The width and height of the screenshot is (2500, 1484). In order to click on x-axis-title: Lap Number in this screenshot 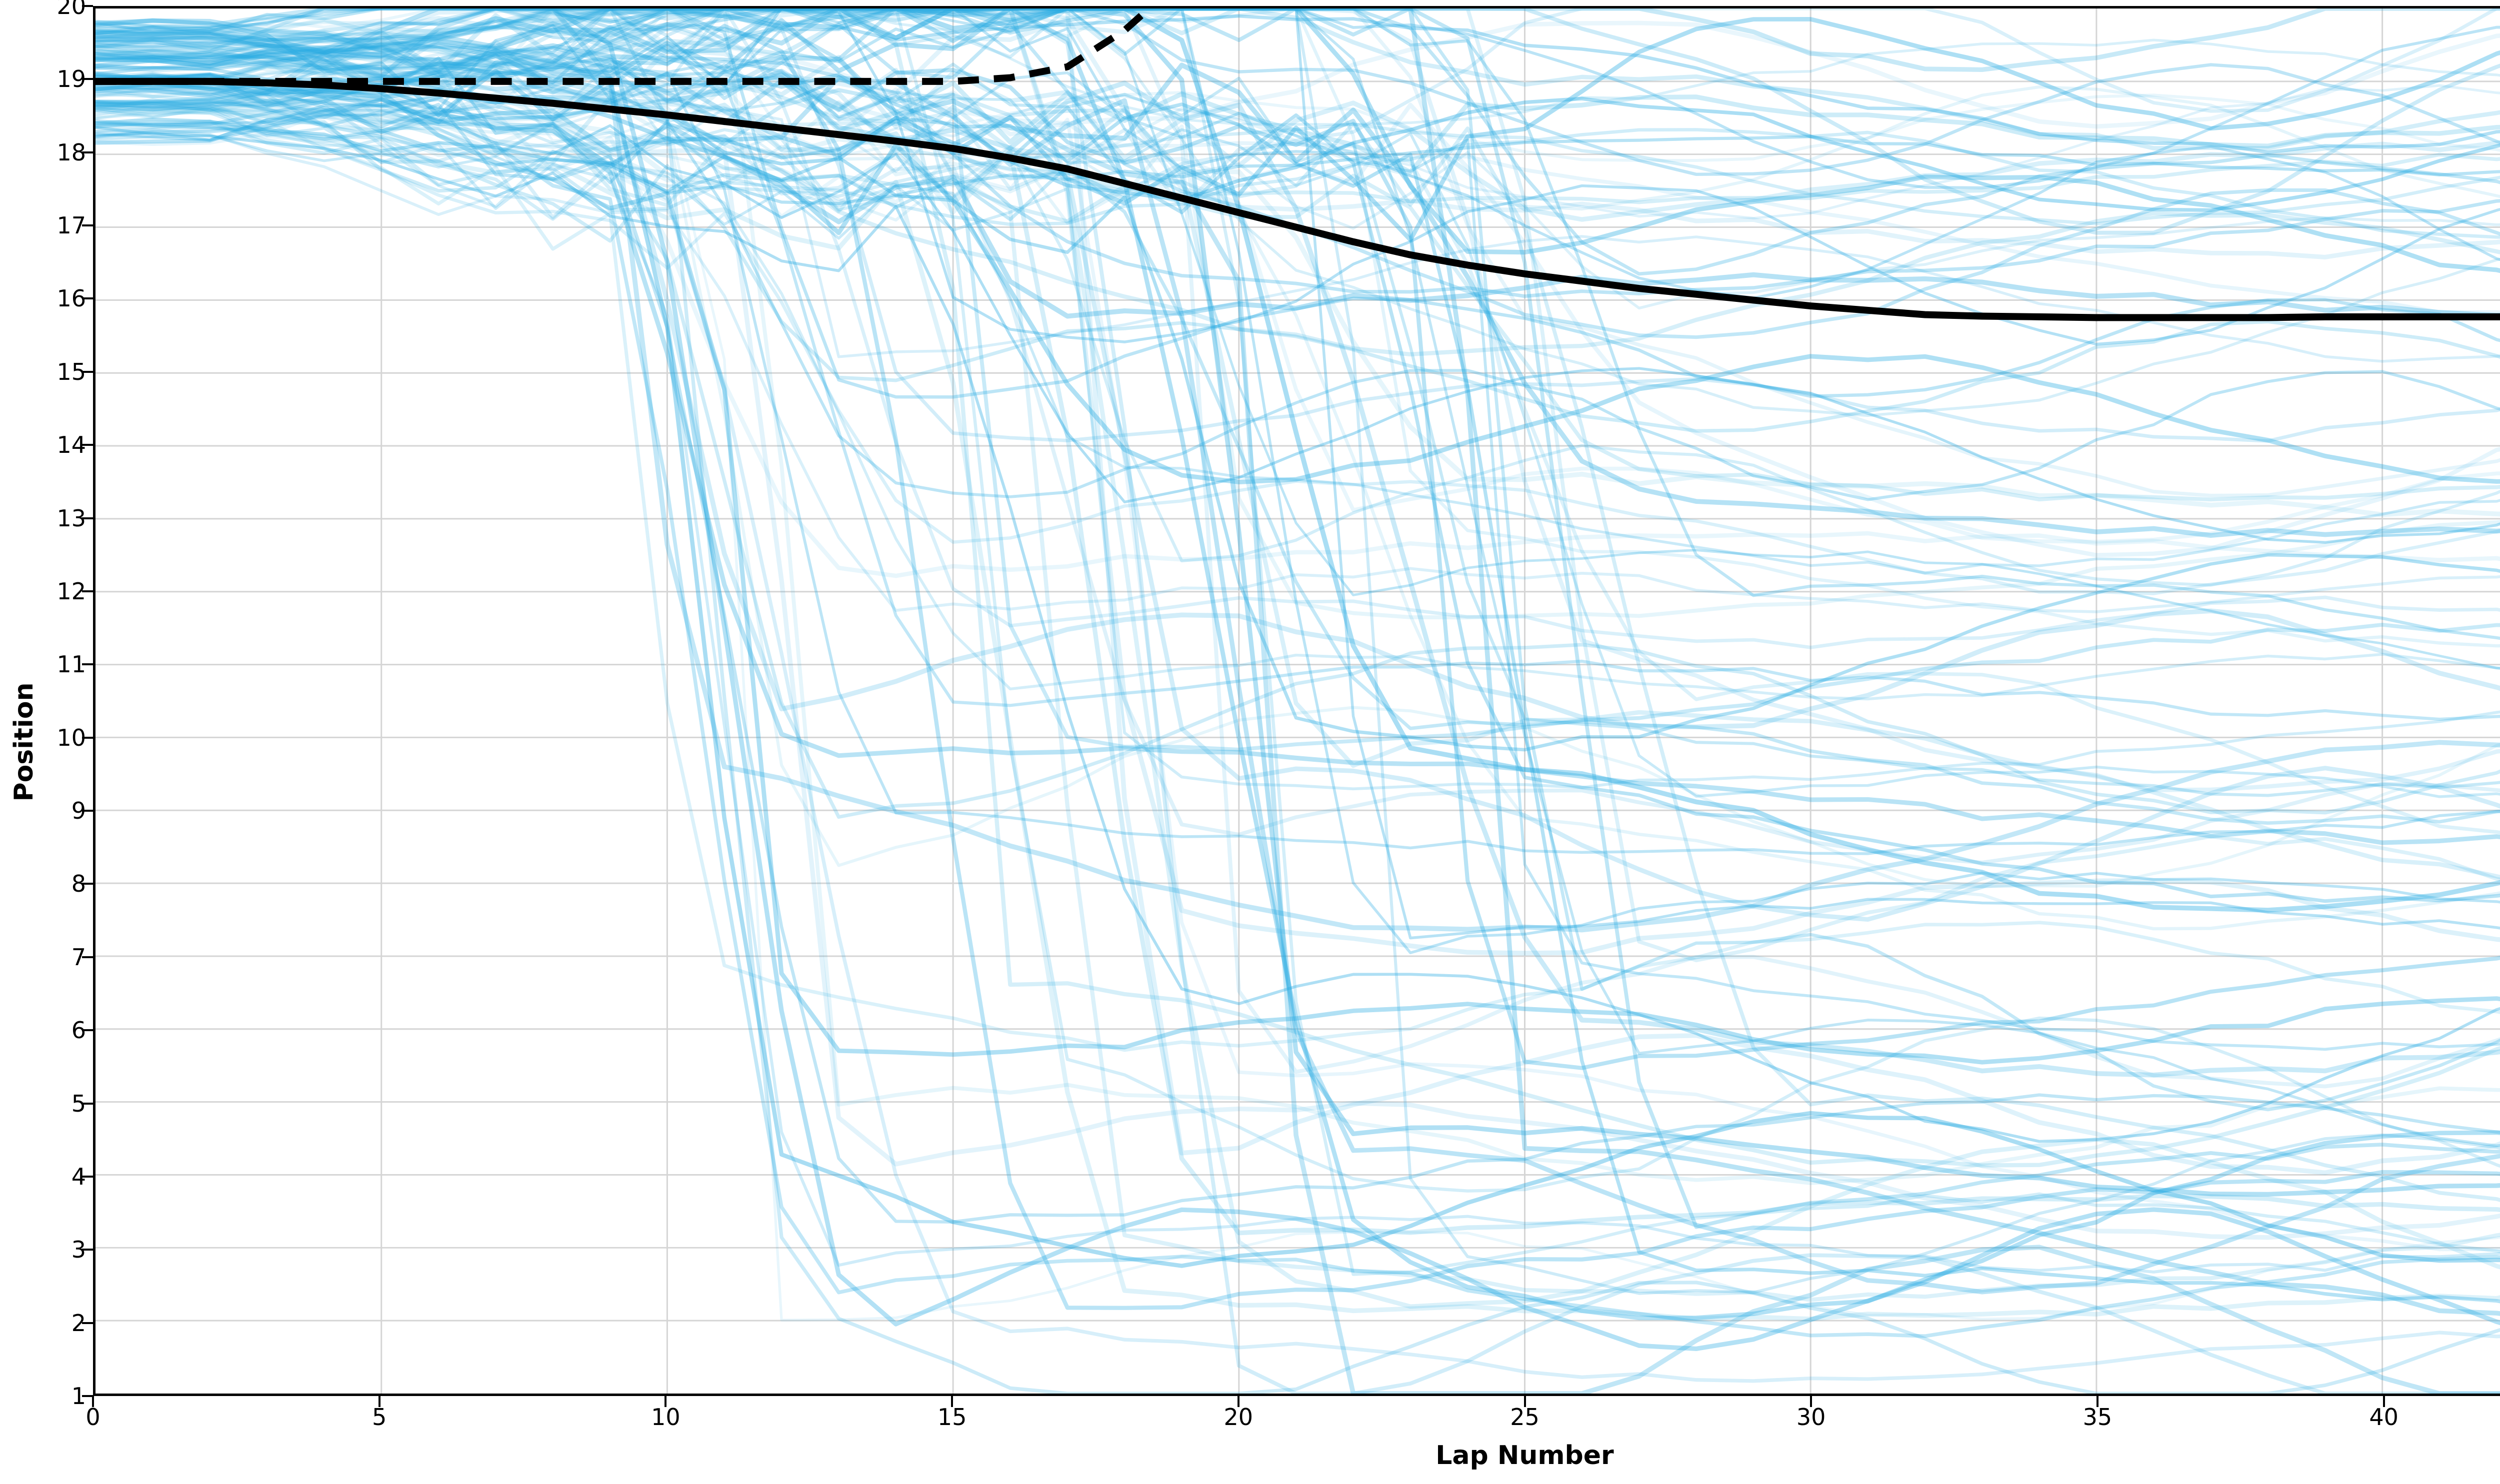, I will do `click(1525, 1456)`.